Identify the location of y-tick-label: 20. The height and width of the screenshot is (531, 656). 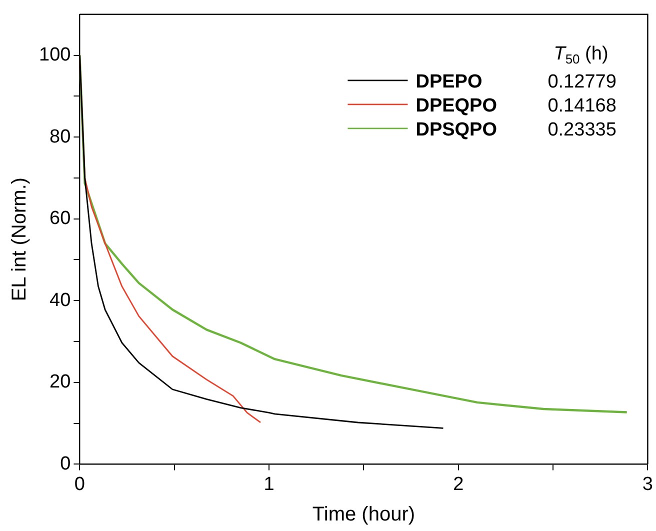
(60, 382).